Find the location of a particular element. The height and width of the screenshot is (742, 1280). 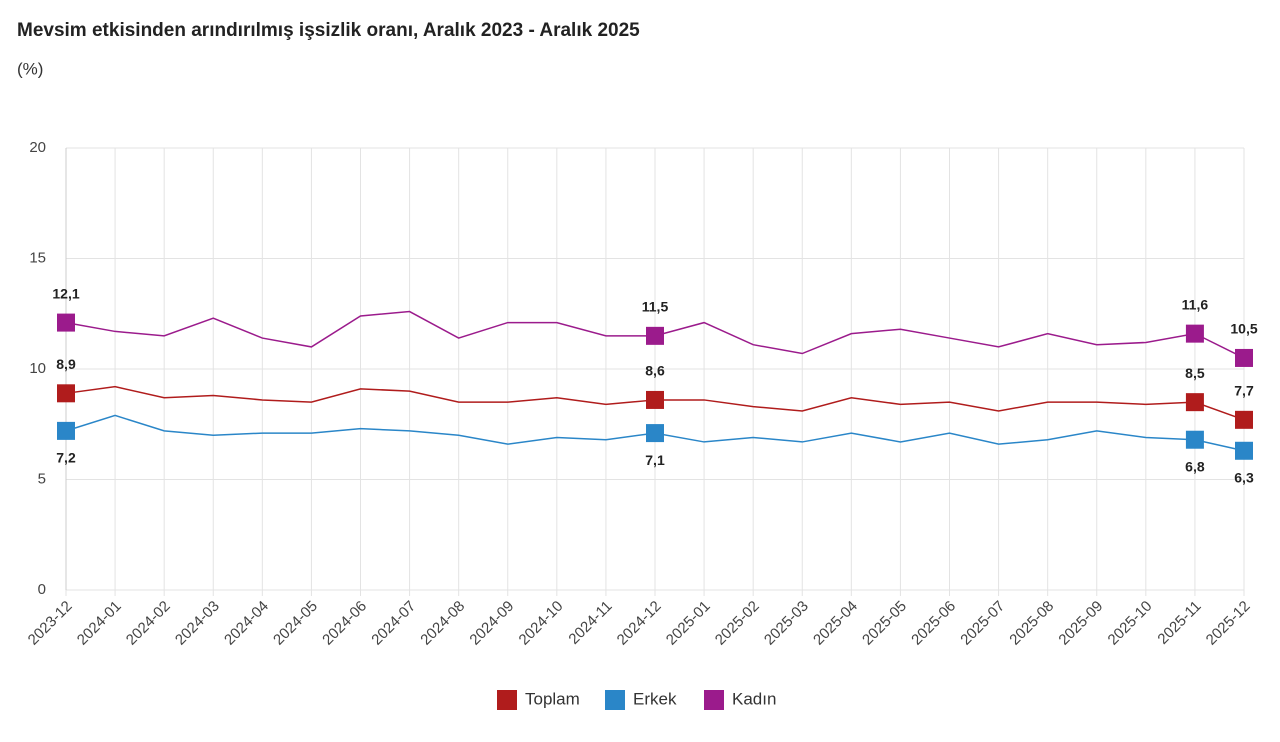

x-tick-label: 2024-02 is located at coordinates (148, 623).